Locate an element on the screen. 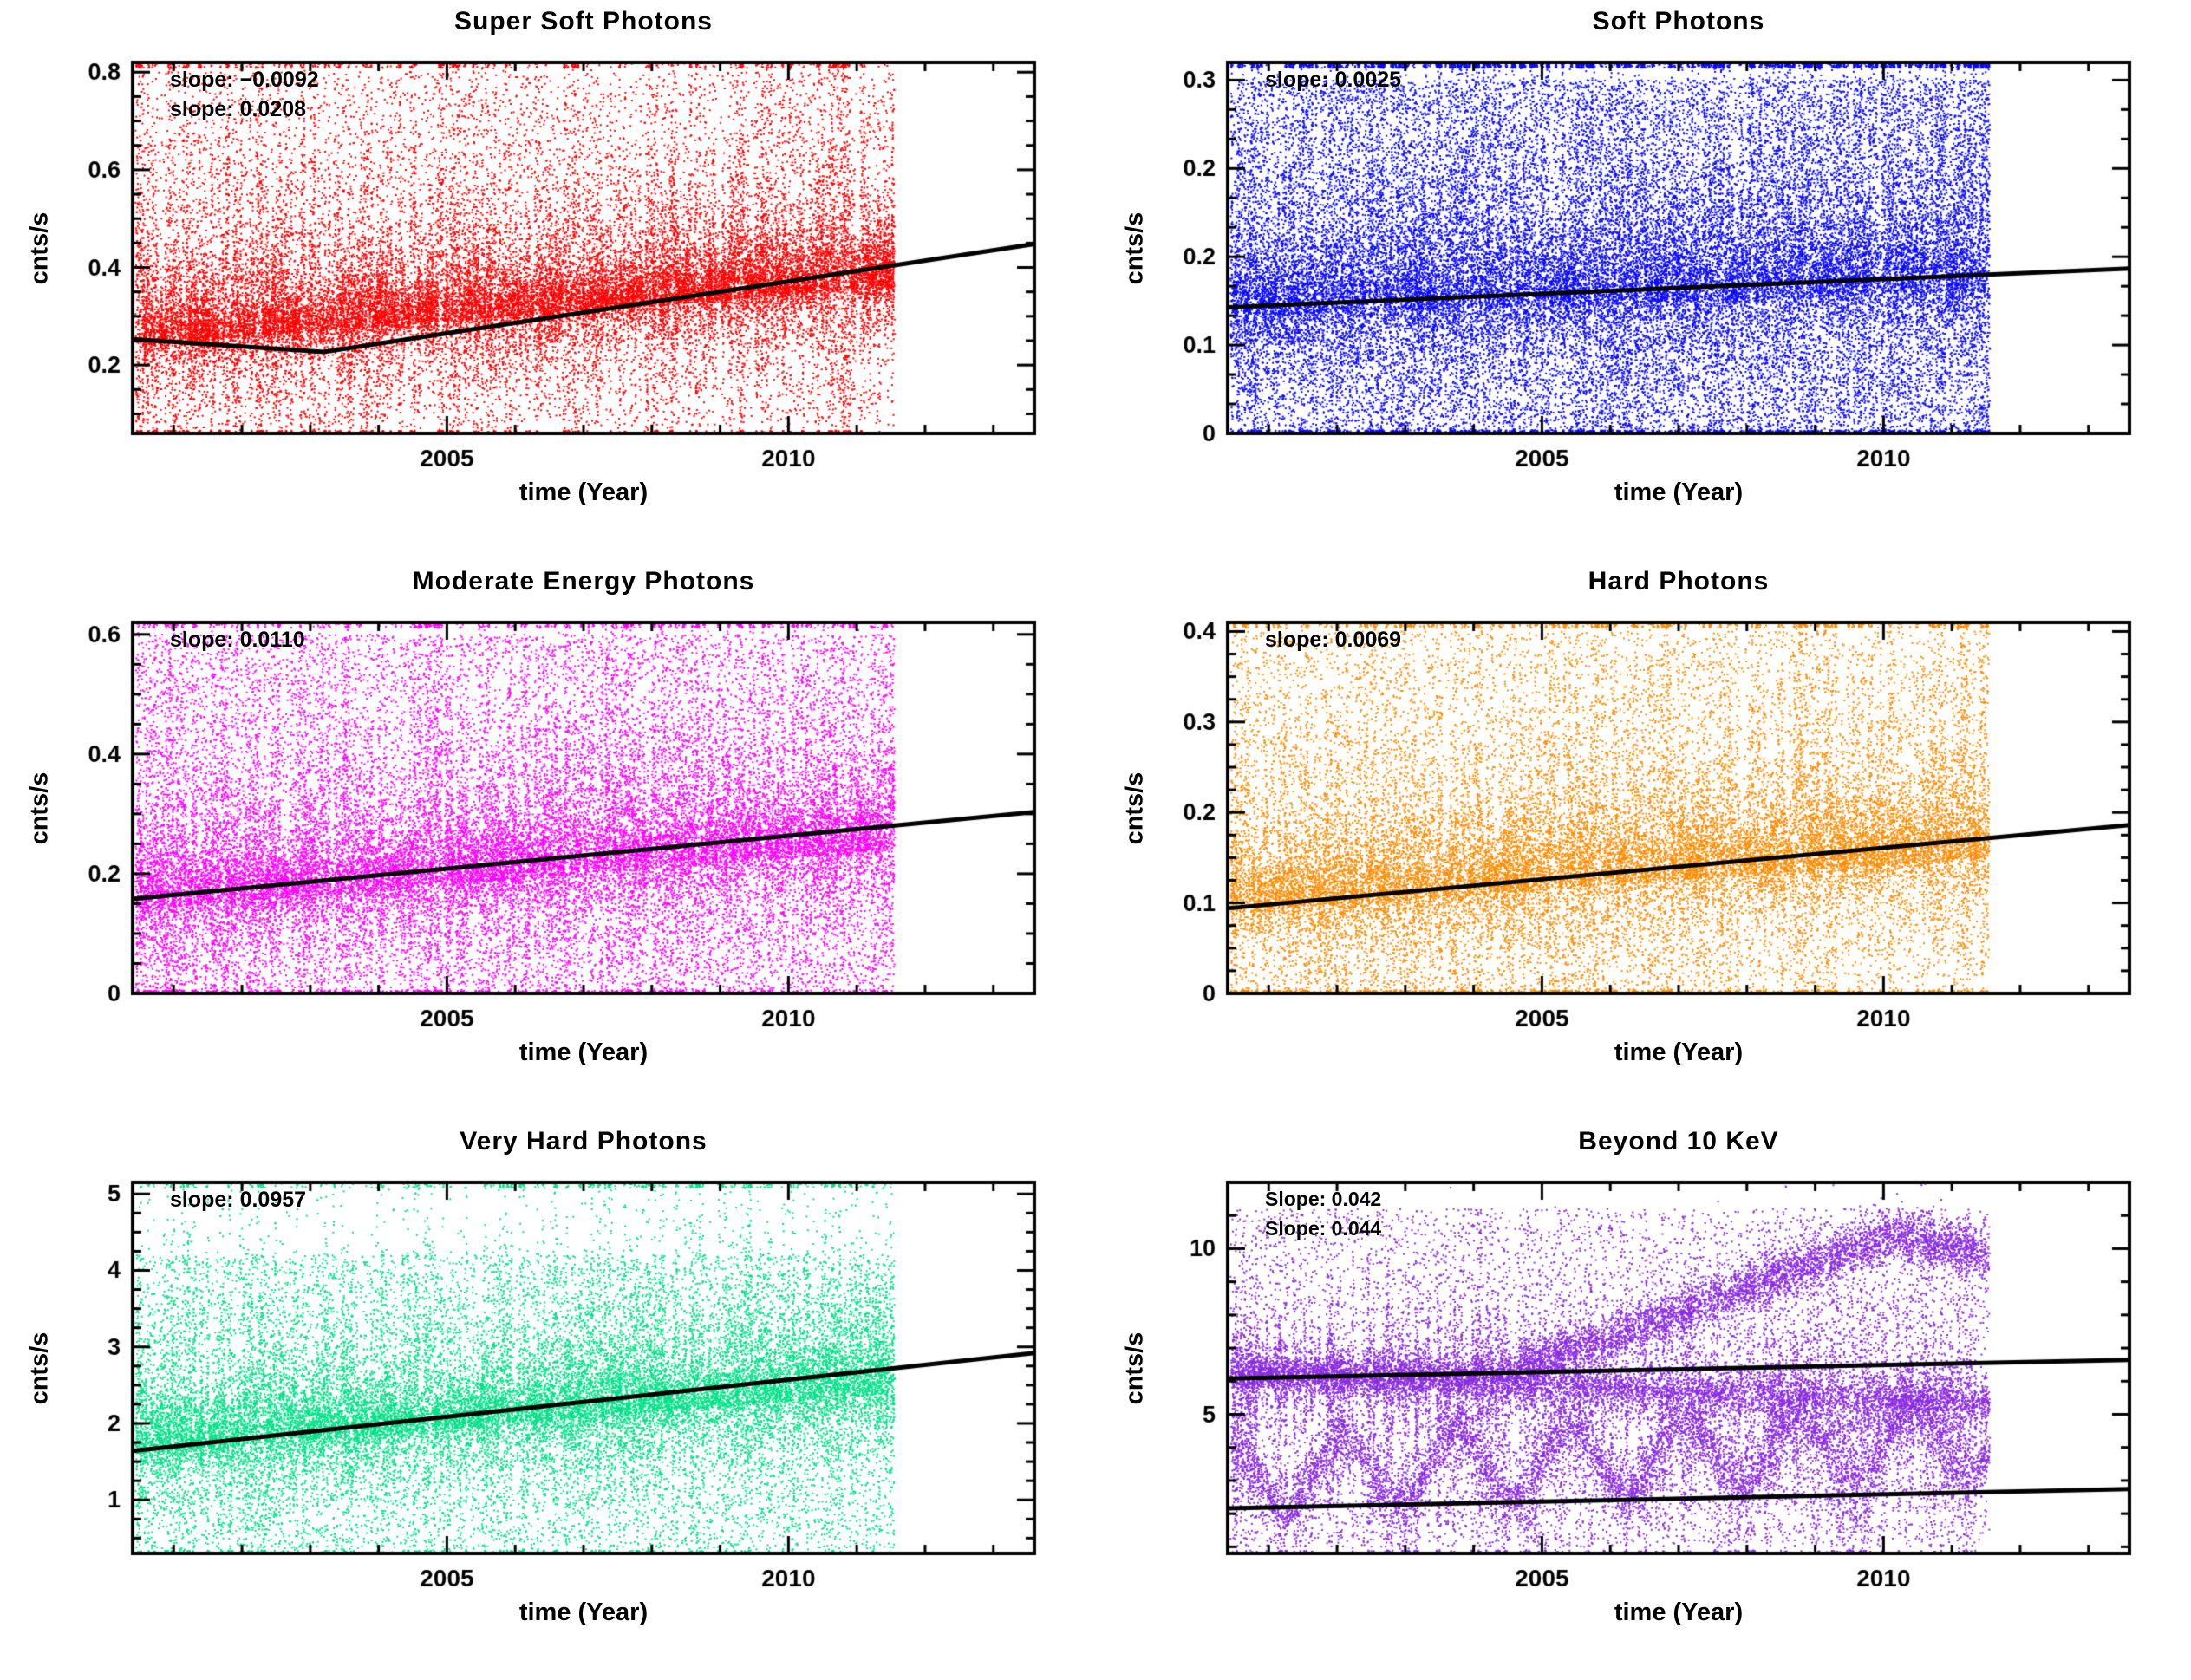 The image size is (2191, 1680). slope-annotation: slope: 0.0208 is located at coordinates (238, 109).